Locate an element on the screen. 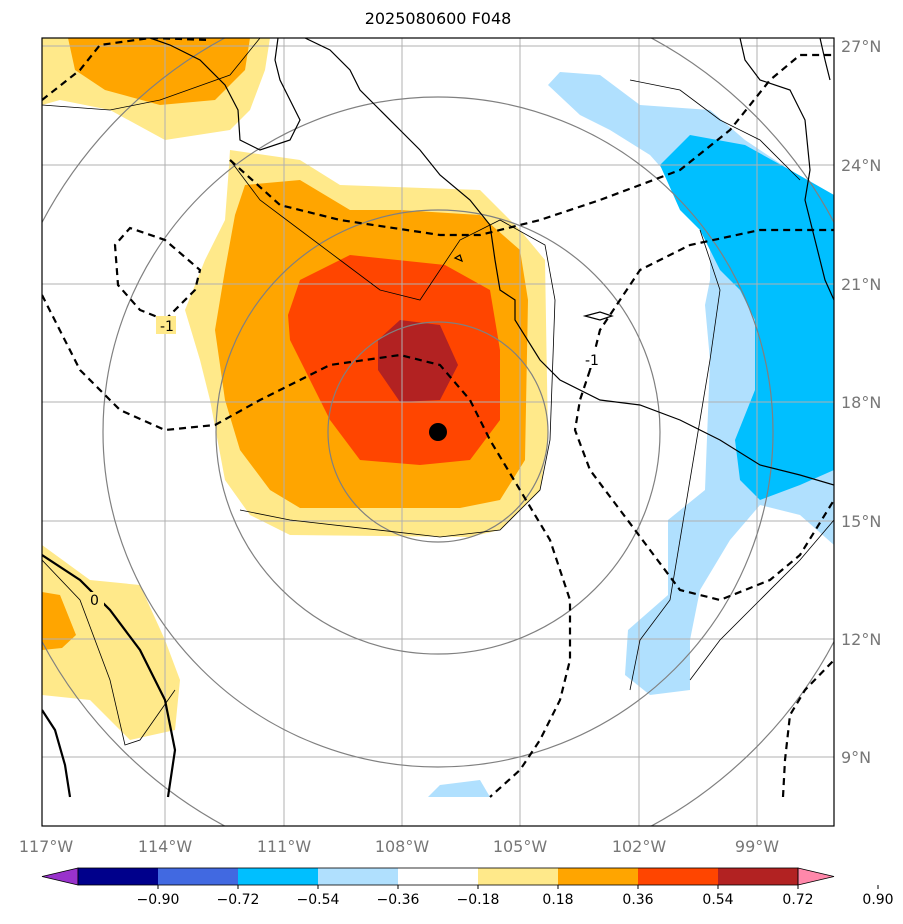 Image resolution: width=903 pixels, height=924 pixels. colorbar-level-label: 0.90 is located at coordinates (877, 900).